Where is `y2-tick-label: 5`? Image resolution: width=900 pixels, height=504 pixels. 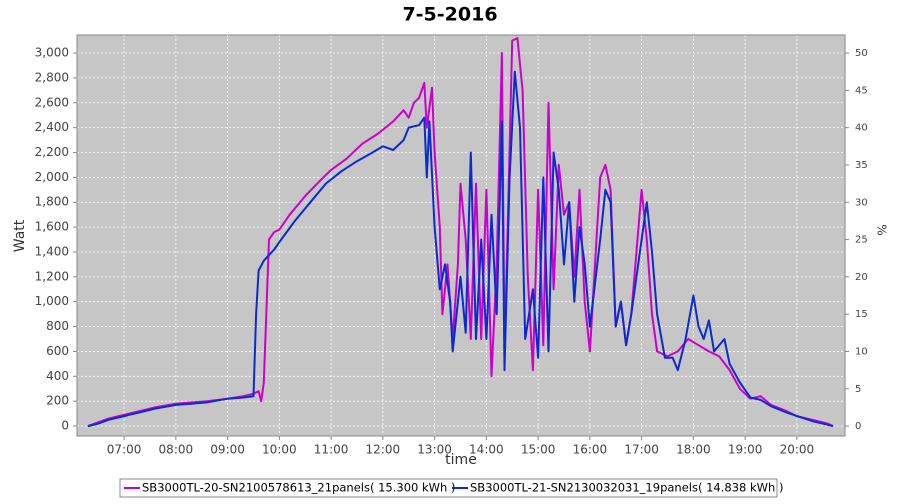 y2-tick-label: 5 is located at coordinates (858, 389).